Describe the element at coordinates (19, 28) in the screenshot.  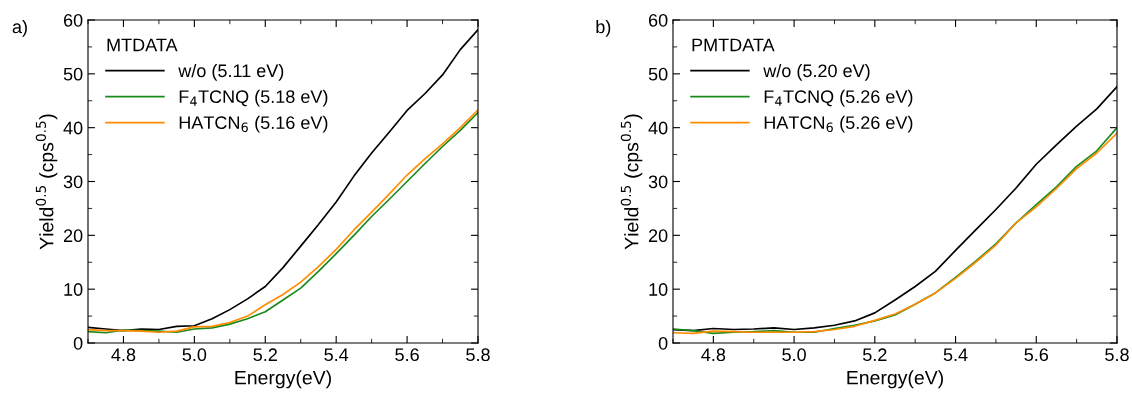
I see `text: a)` at that location.